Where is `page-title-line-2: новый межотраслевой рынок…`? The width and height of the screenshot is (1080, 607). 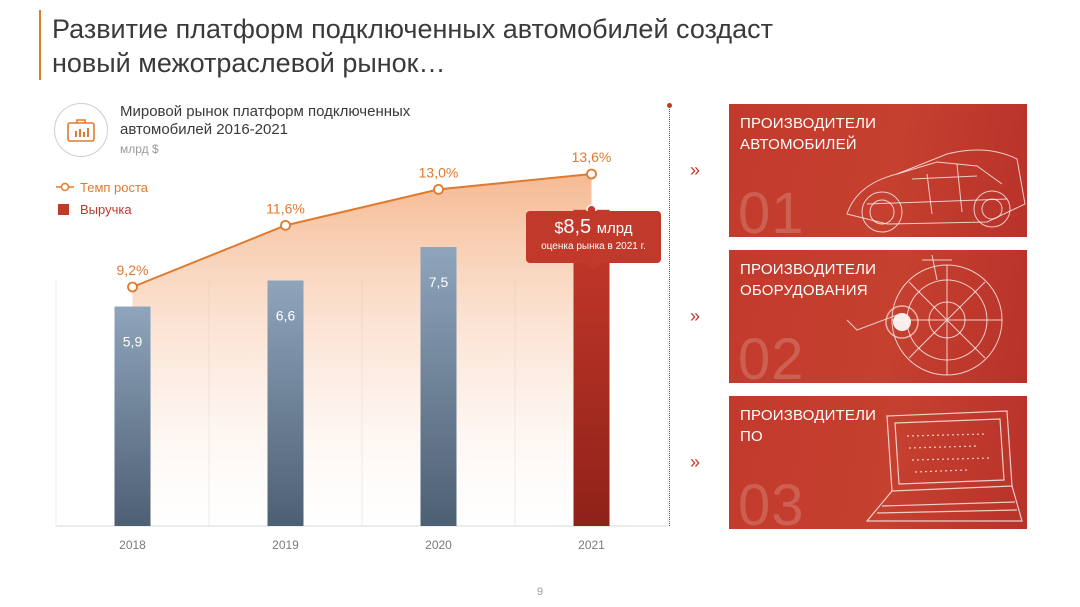 page-title-line-2: новый межотраслевой рынок… is located at coordinates (249, 63).